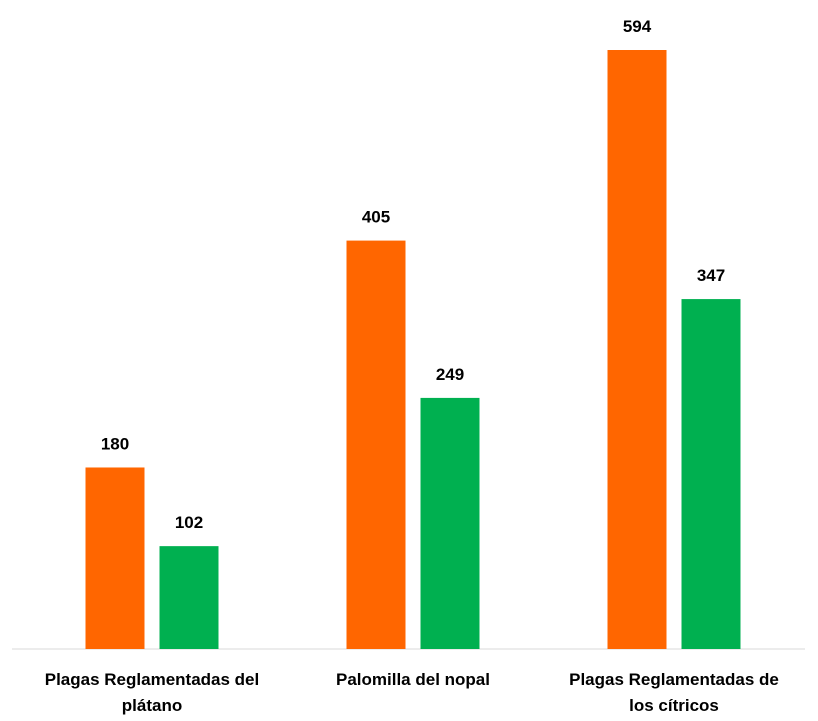 The image size is (818, 721). What do you see at coordinates (674, 705) in the screenshot?
I see `category-label-3-line-2: los cítricos` at bounding box center [674, 705].